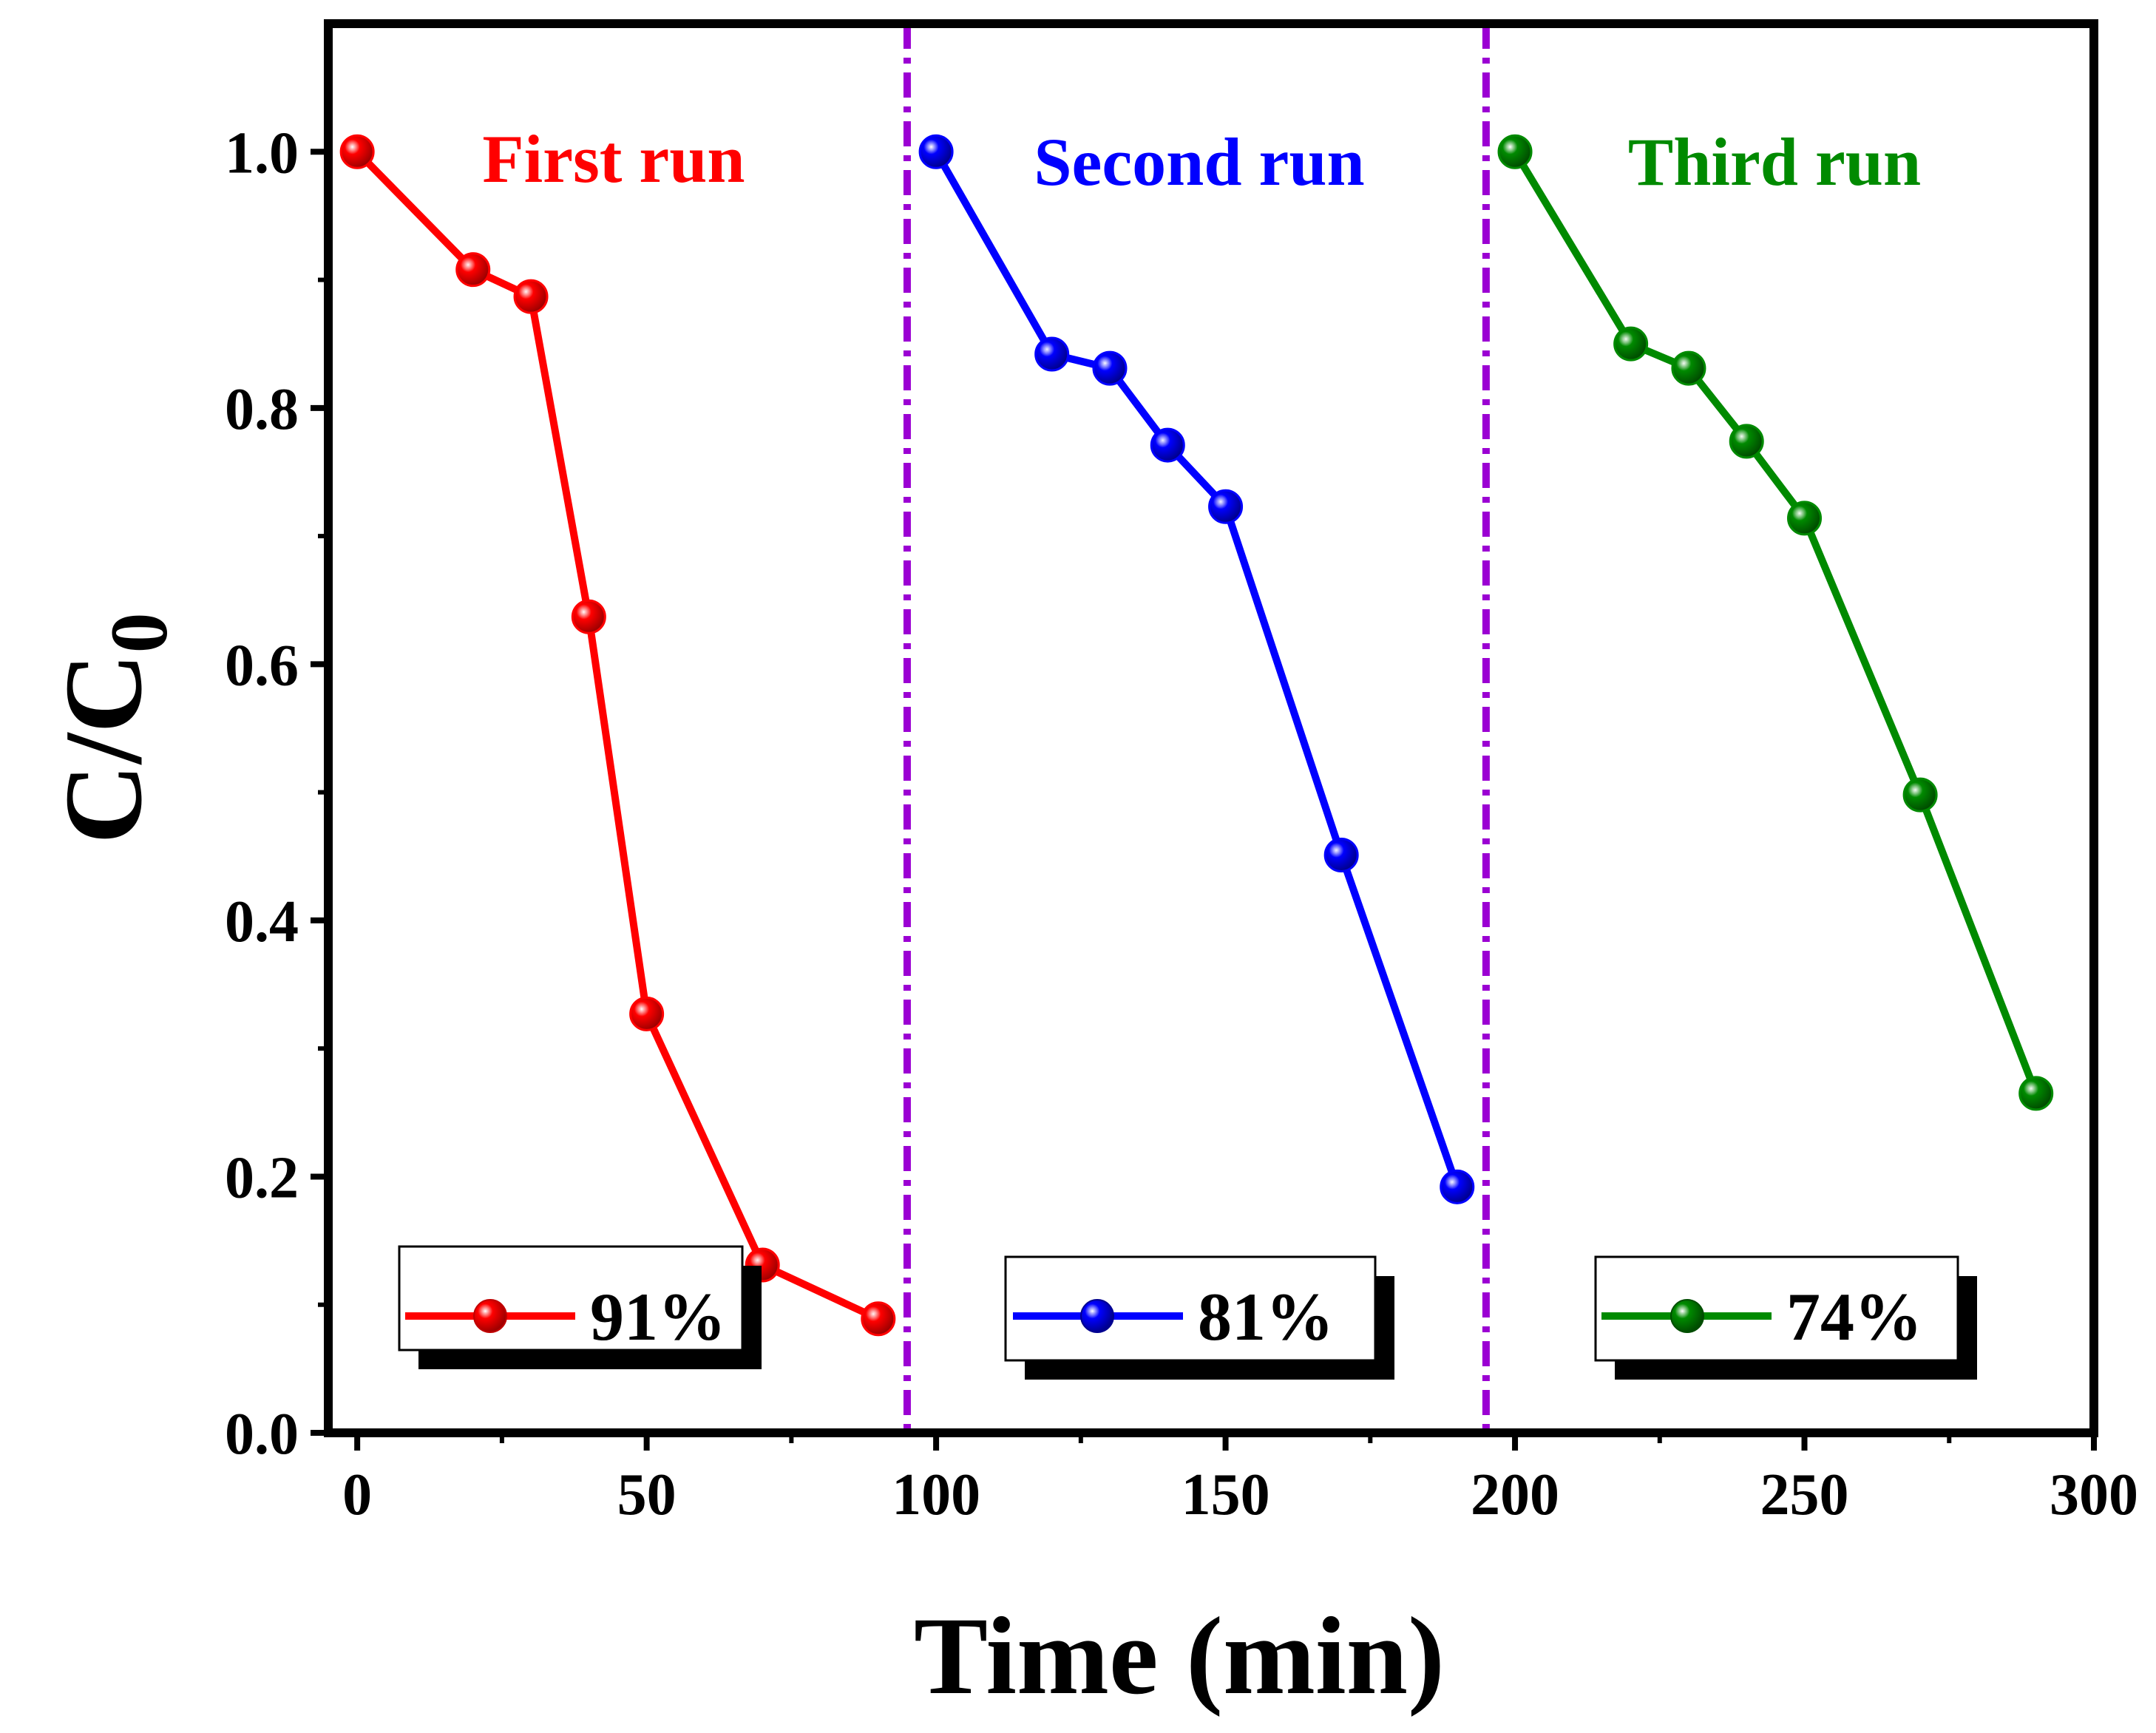 This screenshot has width=2156, height=1733. I want to click on x-tick-label: 250, so click(1804, 1494).